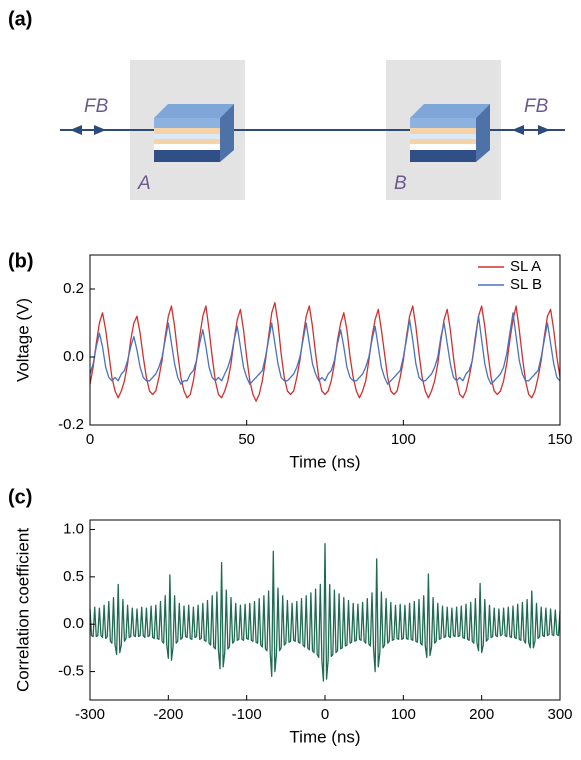 The height and width of the screenshot is (760, 581). I want to click on legend-label: SL B, so click(526, 284).